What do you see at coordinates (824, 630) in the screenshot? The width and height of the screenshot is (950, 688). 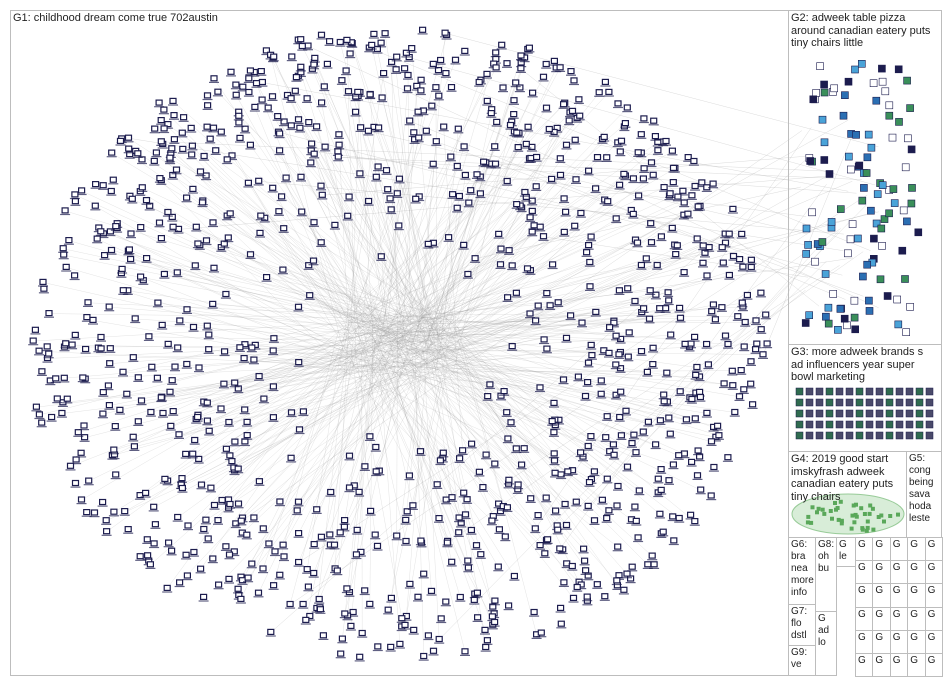 I see `group-label-g11: G ad lo` at bounding box center [824, 630].